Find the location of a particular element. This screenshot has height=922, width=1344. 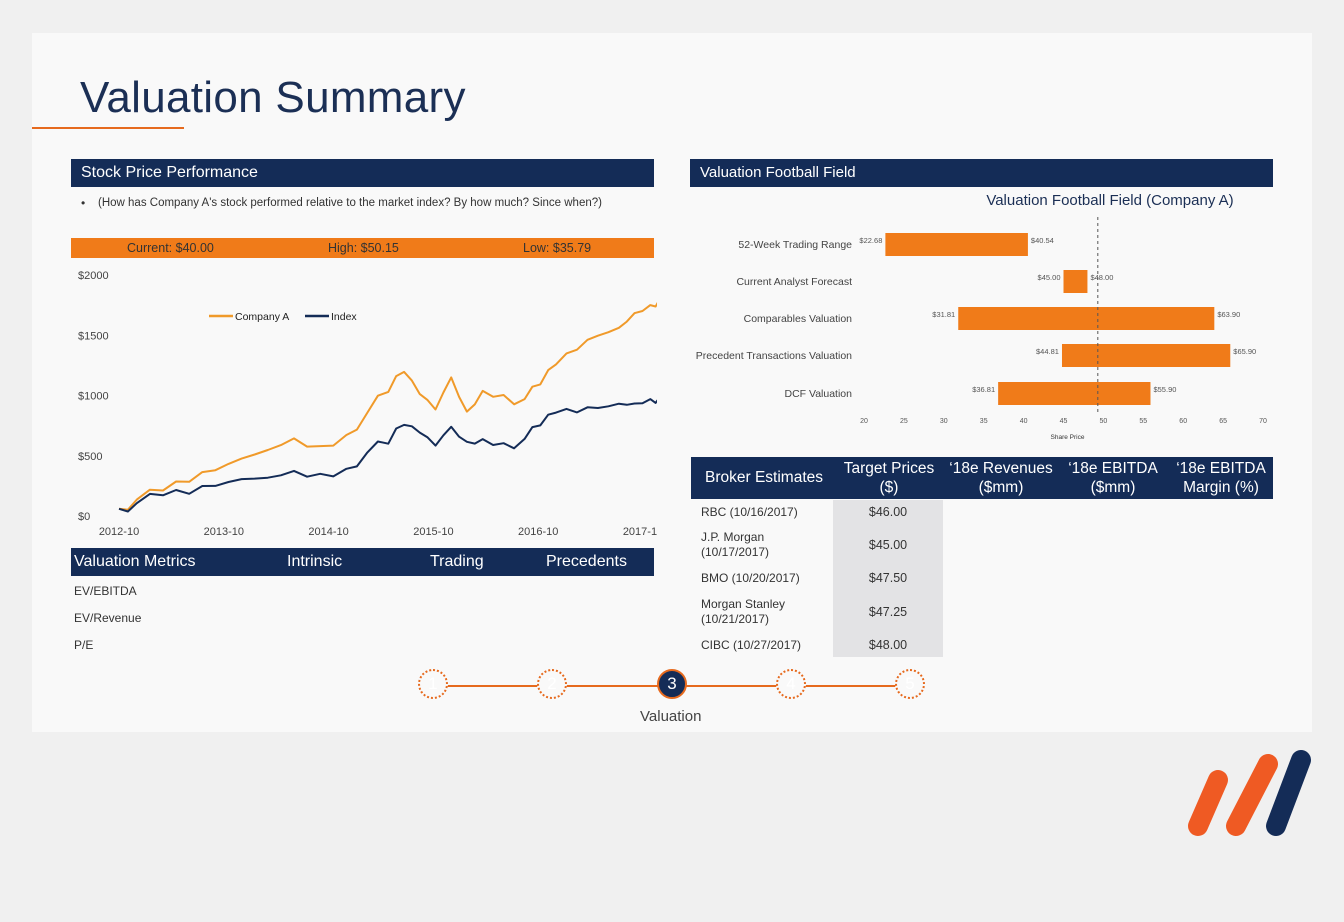

broker-col-target: Target Prices ($) is located at coordinates (889, 478).